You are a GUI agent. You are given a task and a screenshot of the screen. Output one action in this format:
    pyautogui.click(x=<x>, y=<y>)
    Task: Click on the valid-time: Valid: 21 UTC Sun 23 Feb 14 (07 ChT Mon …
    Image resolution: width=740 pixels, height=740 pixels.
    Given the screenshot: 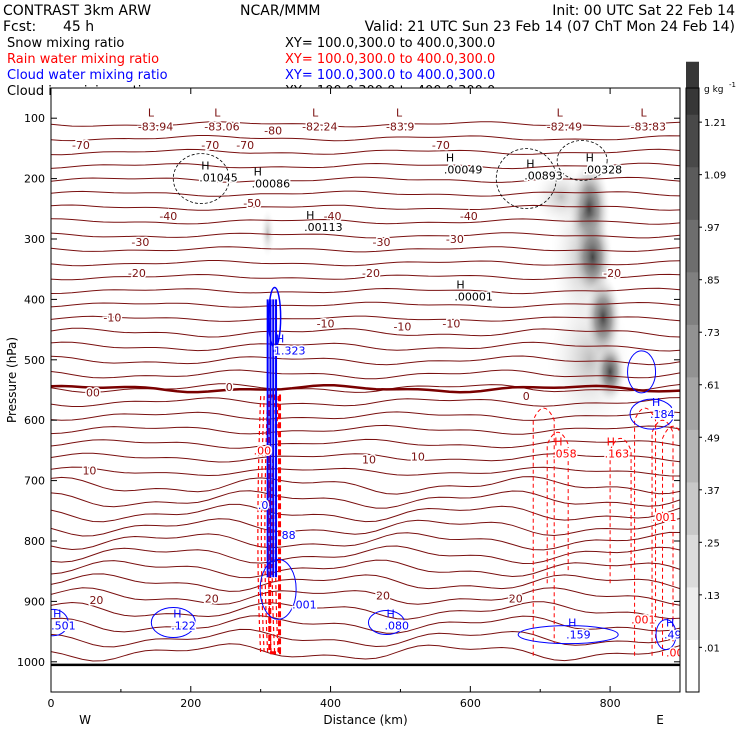 What is the action you would take?
    pyautogui.click(x=550, y=27)
    